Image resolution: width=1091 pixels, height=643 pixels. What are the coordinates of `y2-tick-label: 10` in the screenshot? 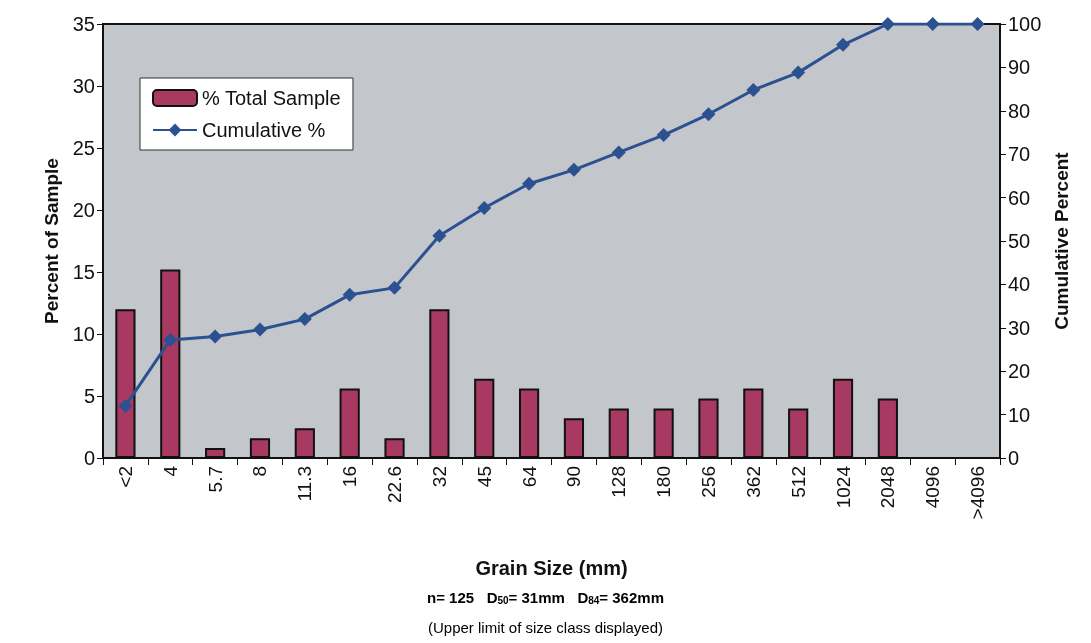 It's located at (1019, 414).